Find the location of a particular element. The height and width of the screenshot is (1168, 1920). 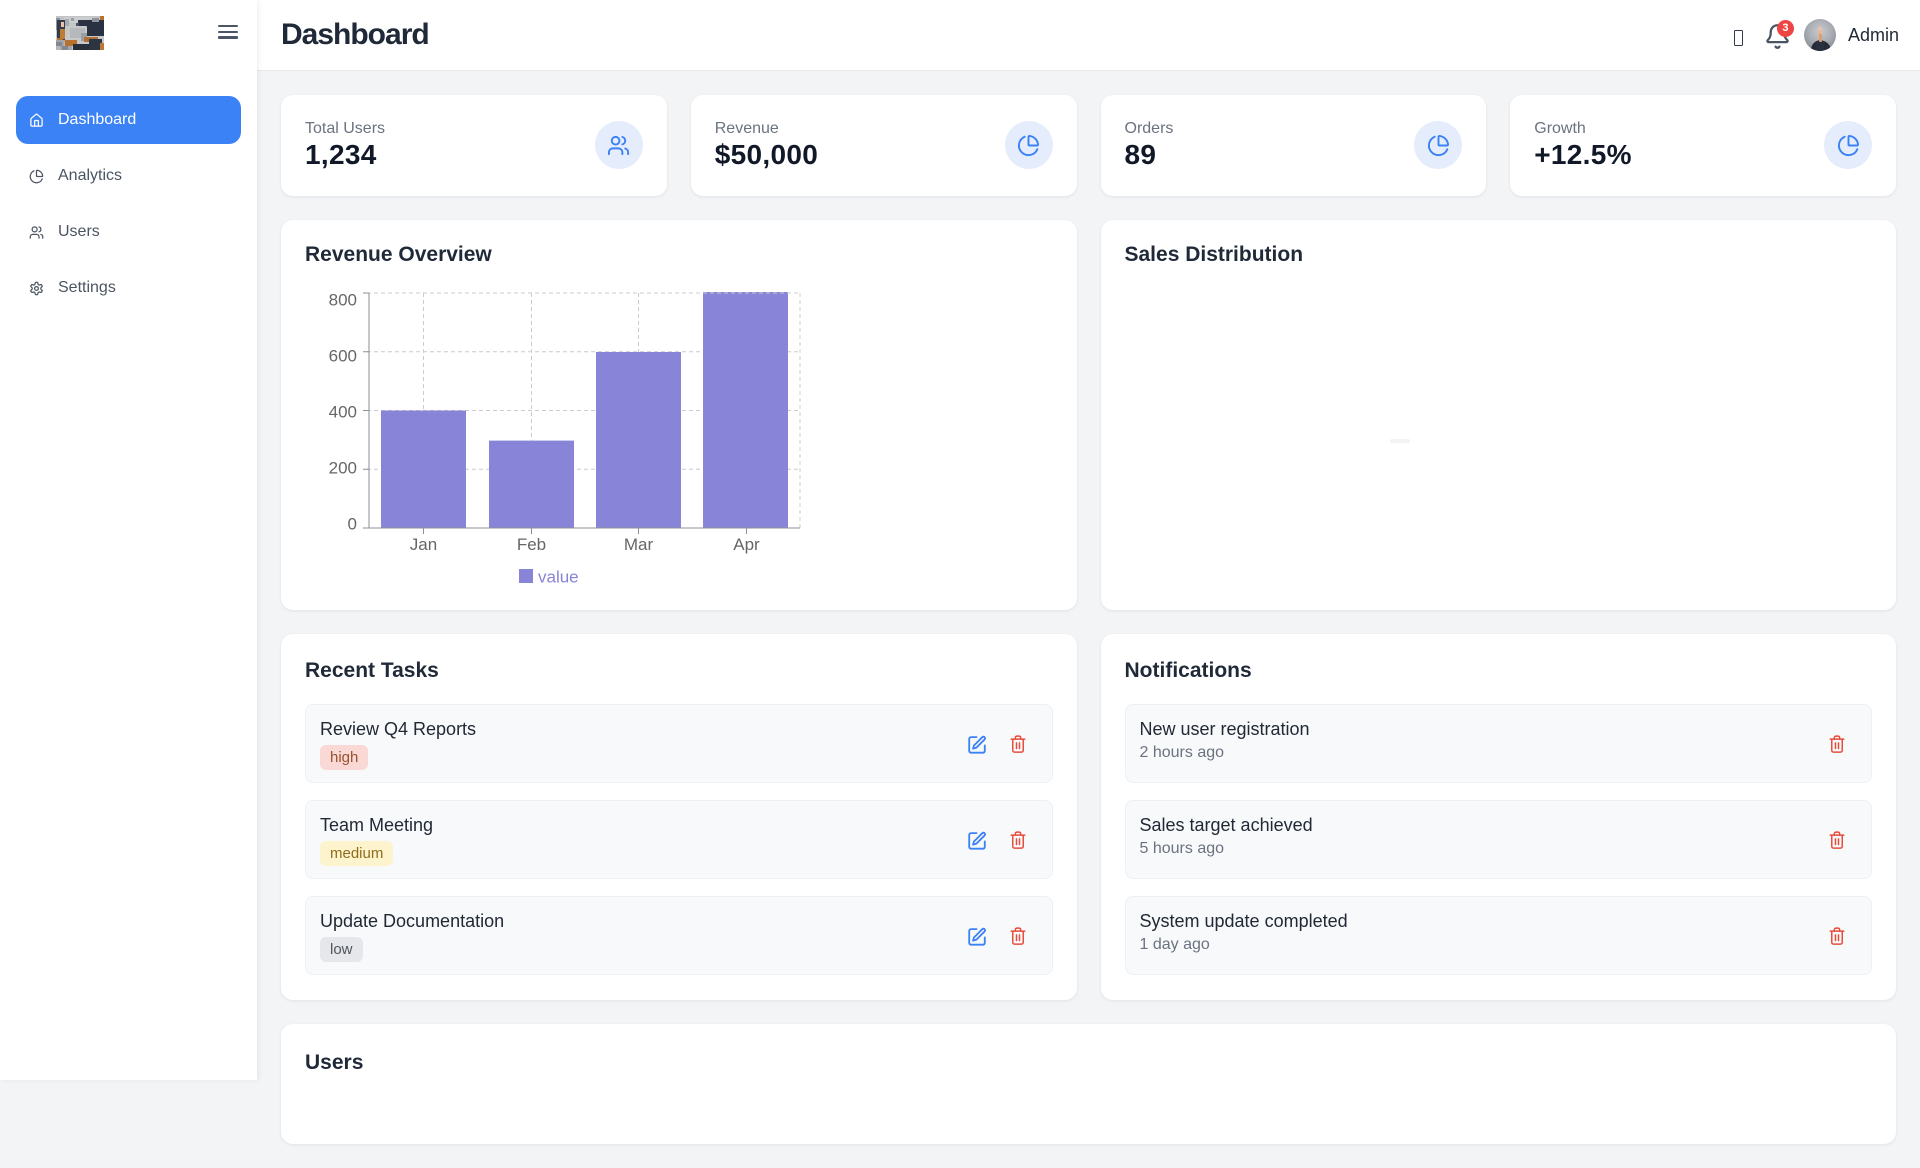

svg-text: 600 is located at coordinates (343, 356).